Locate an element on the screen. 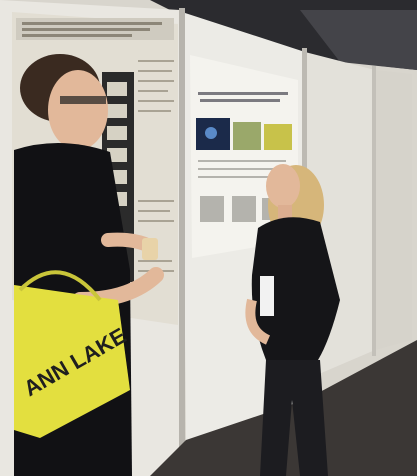 The width and height of the screenshot is (417, 476). poster-left-title-lines is located at coordinates (92, 29).